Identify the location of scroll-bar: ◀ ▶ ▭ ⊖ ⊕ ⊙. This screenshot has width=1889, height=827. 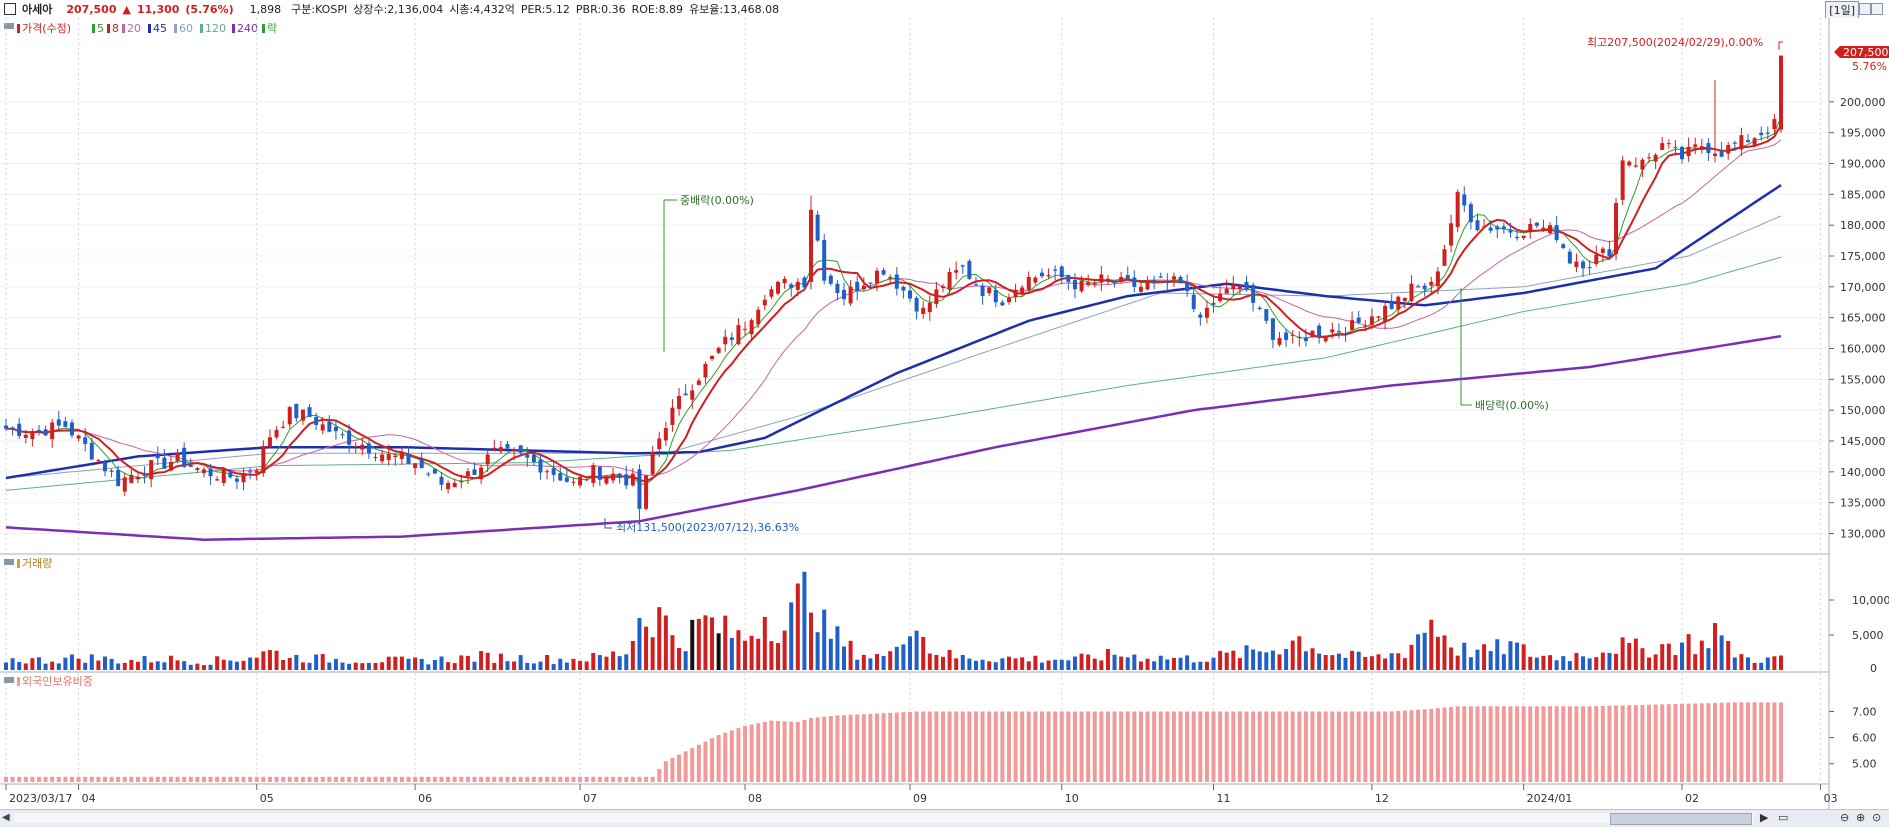
(944, 818).